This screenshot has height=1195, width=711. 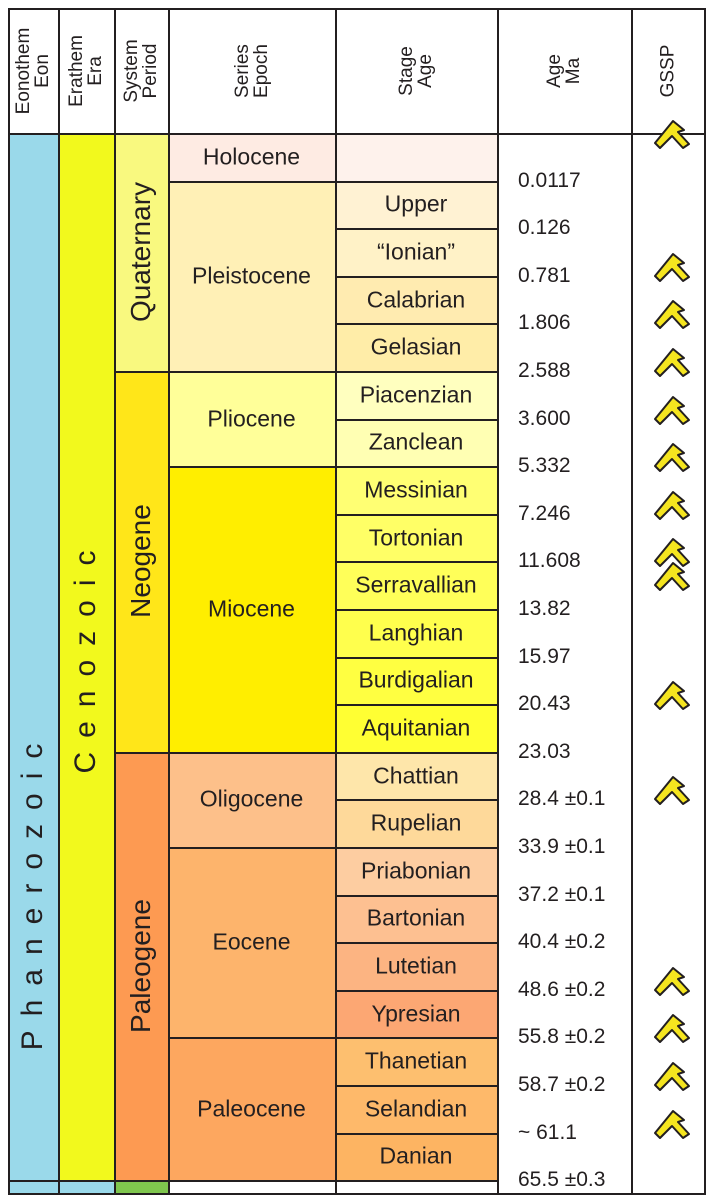 What do you see at coordinates (544, 656) in the screenshot?
I see `age-label: 15.97` at bounding box center [544, 656].